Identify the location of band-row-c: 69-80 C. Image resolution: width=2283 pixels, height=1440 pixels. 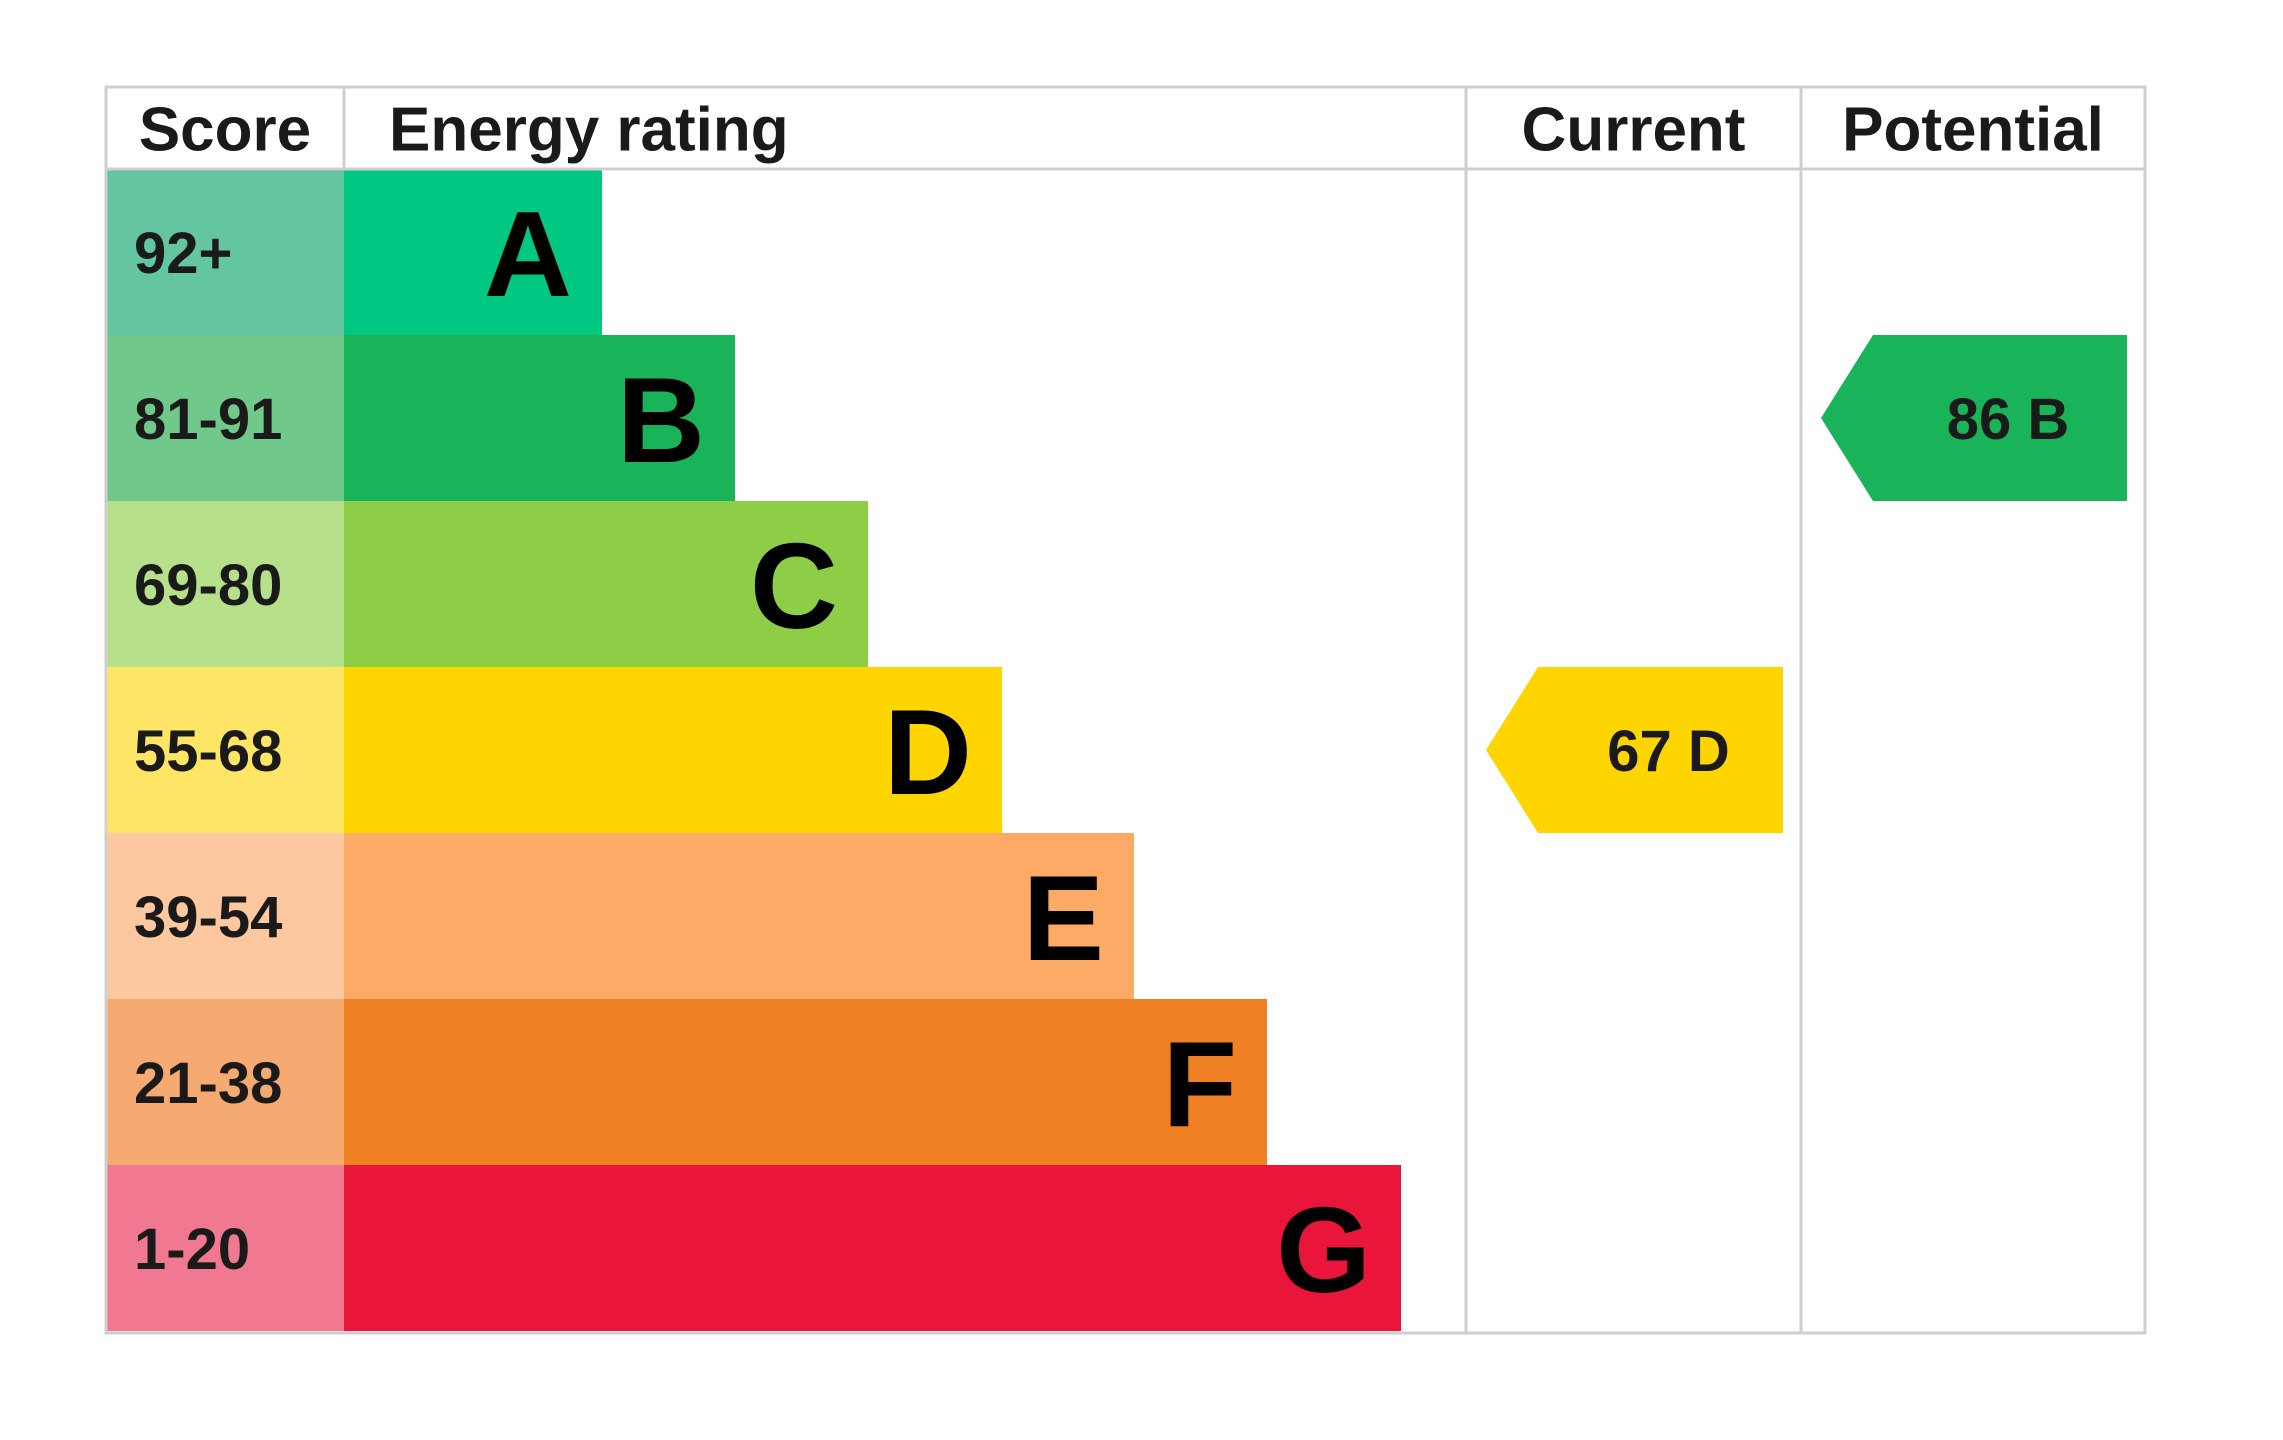
(487, 584).